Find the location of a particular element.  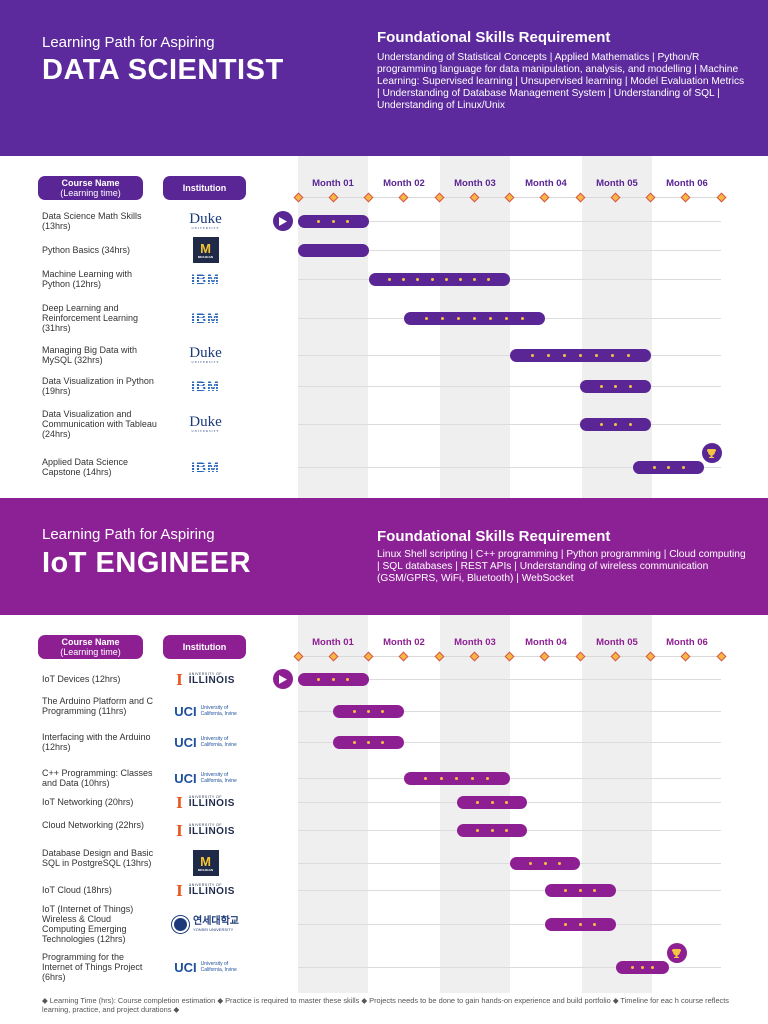

yonsei-seal-icon is located at coordinates (180, 924).